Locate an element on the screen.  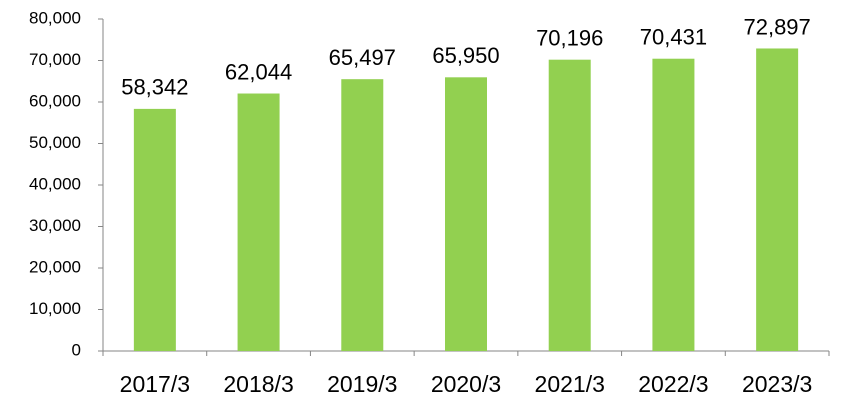
value-label: 58,342 is located at coordinates (154, 87).